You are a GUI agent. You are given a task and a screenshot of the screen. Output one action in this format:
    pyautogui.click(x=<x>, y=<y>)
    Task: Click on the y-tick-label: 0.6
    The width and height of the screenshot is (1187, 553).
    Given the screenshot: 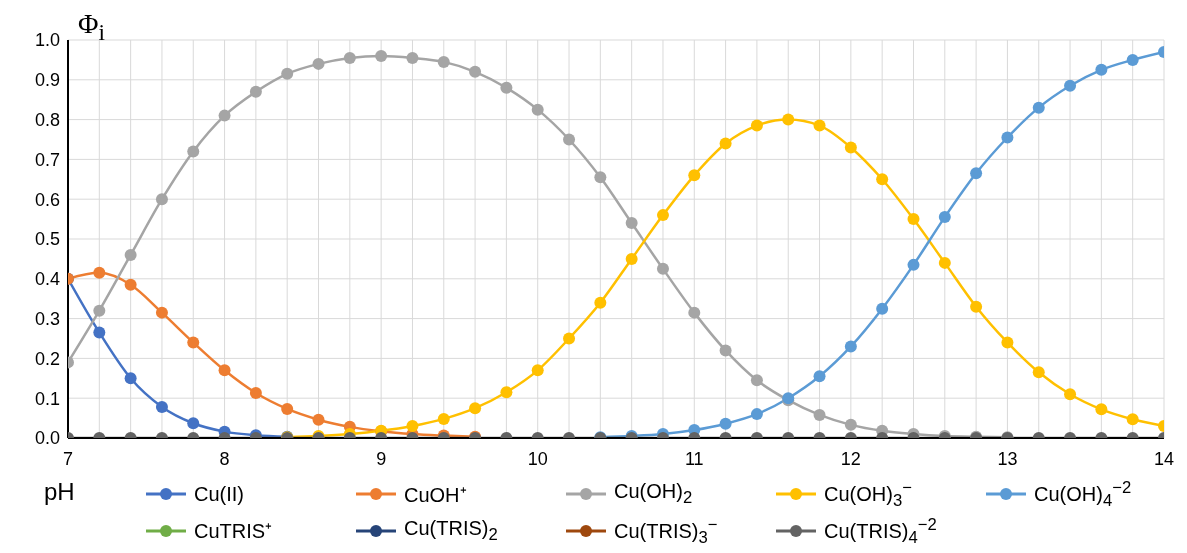 What is the action you would take?
    pyautogui.click(x=47, y=199)
    